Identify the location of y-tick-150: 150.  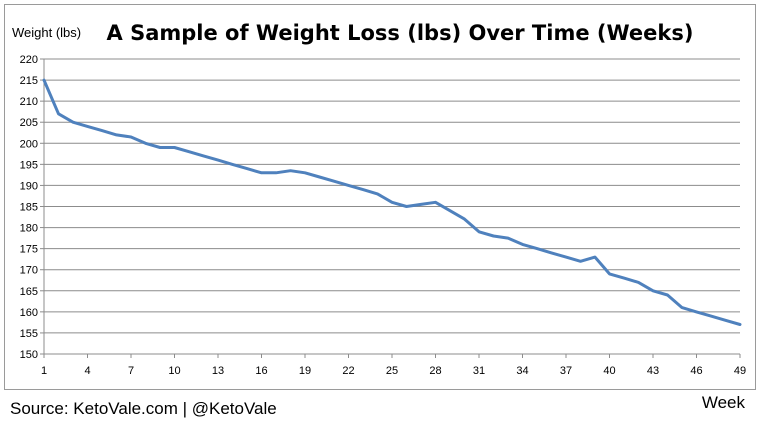
(29, 355).